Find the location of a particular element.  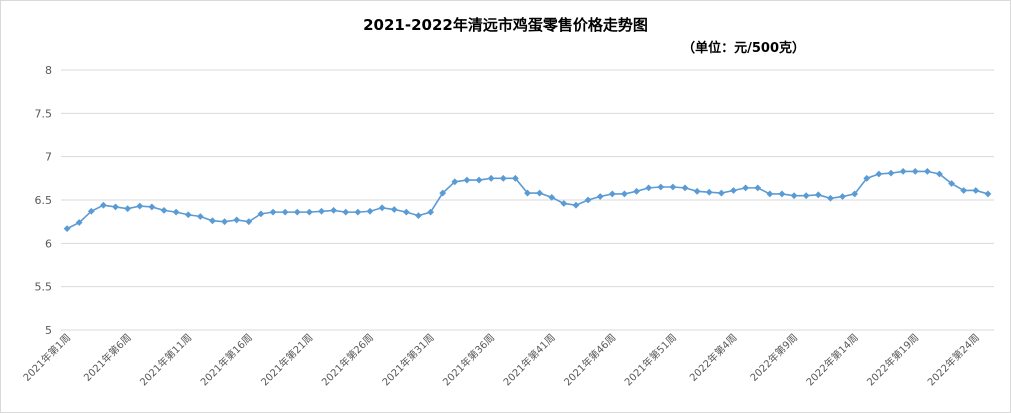

y-tick-label: 6.5 is located at coordinates (44, 200).